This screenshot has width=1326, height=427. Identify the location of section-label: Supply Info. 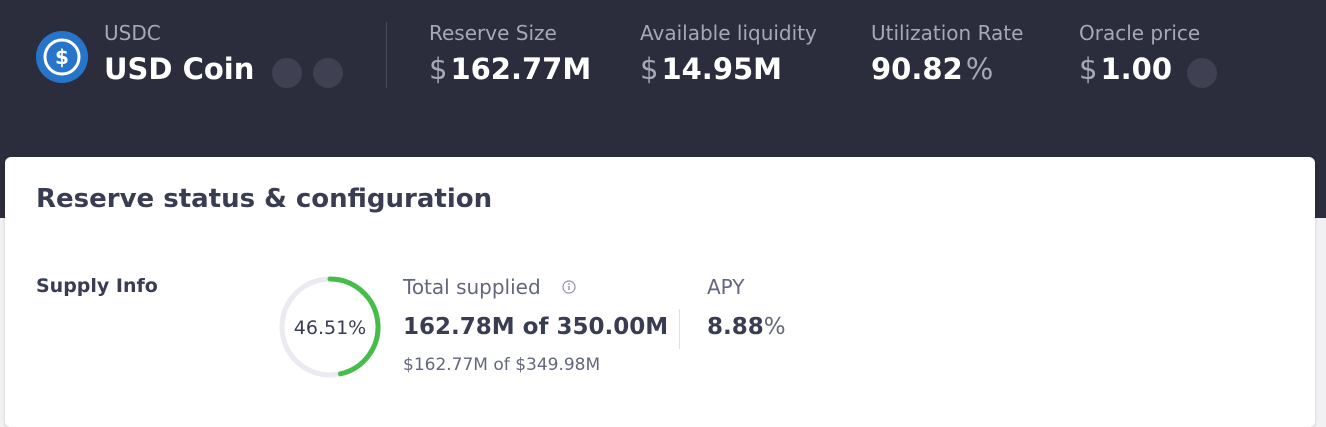
(97, 286).